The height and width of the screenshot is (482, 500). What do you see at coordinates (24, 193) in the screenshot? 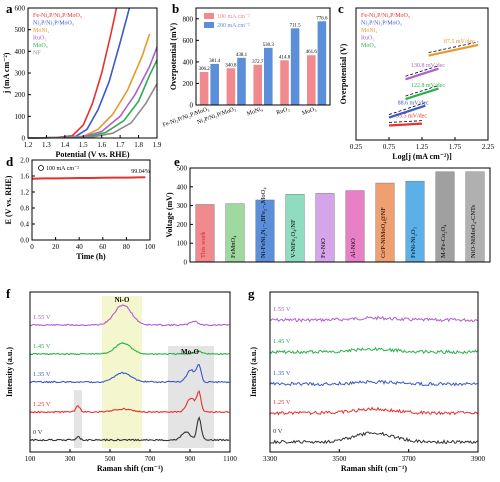
I see `y-tick-label: 1.2` at bounding box center [24, 193].